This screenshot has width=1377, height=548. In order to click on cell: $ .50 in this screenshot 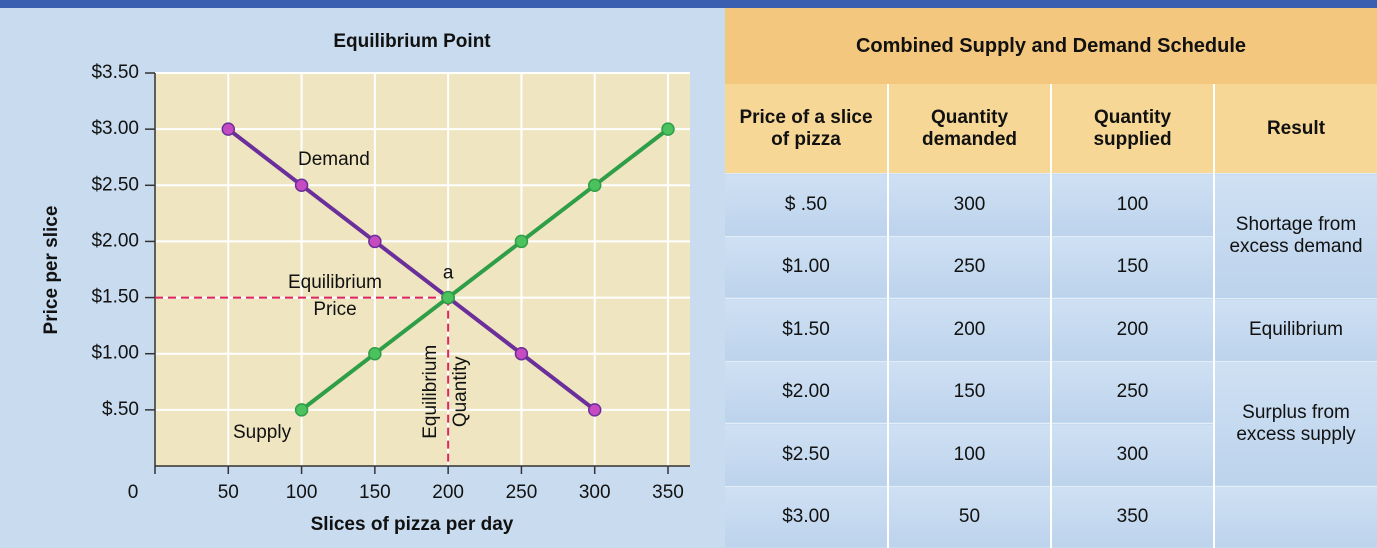, I will do `click(806, 205)`.